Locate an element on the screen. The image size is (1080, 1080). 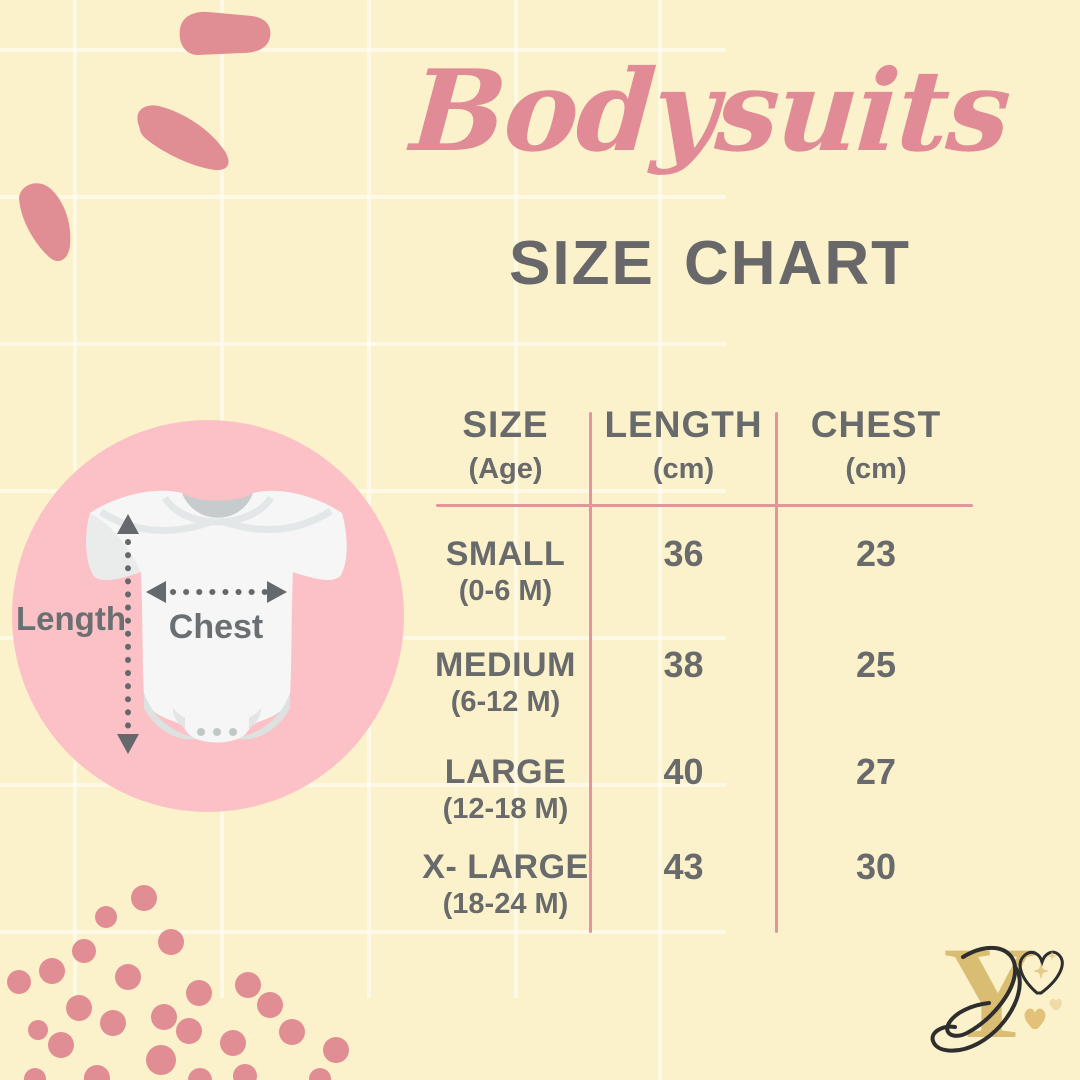
heart-outline-icon is located at coordinates (1041, 972).